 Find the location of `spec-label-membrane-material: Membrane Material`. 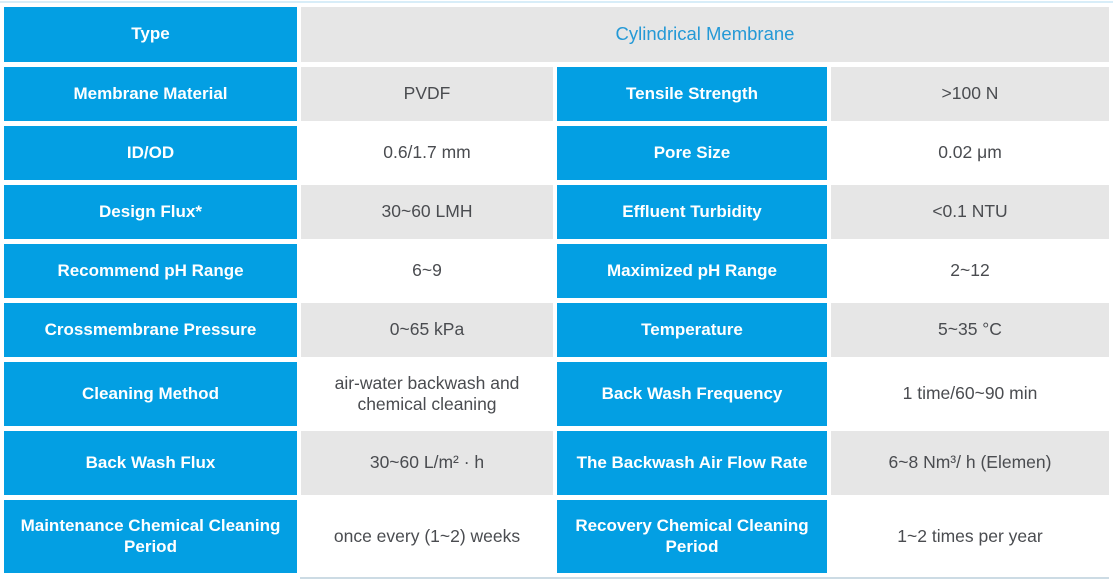

spec-label-membrane-material: Membrane Material is located at coordinates (150, 94).